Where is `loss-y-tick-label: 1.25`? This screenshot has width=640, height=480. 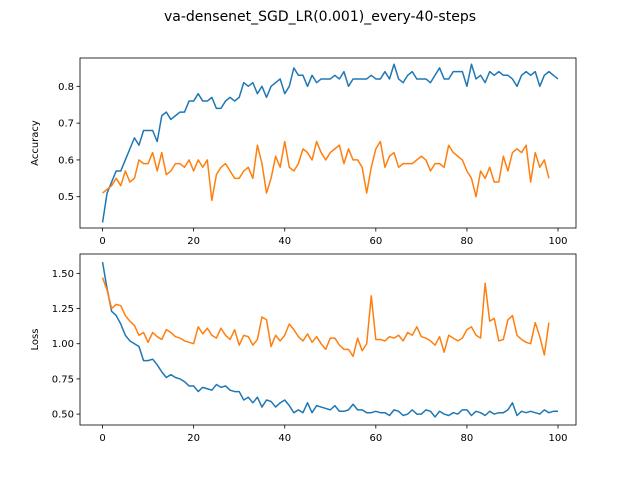 loss-y-tick-label: 1.25 is located at coordinates (63, 309).